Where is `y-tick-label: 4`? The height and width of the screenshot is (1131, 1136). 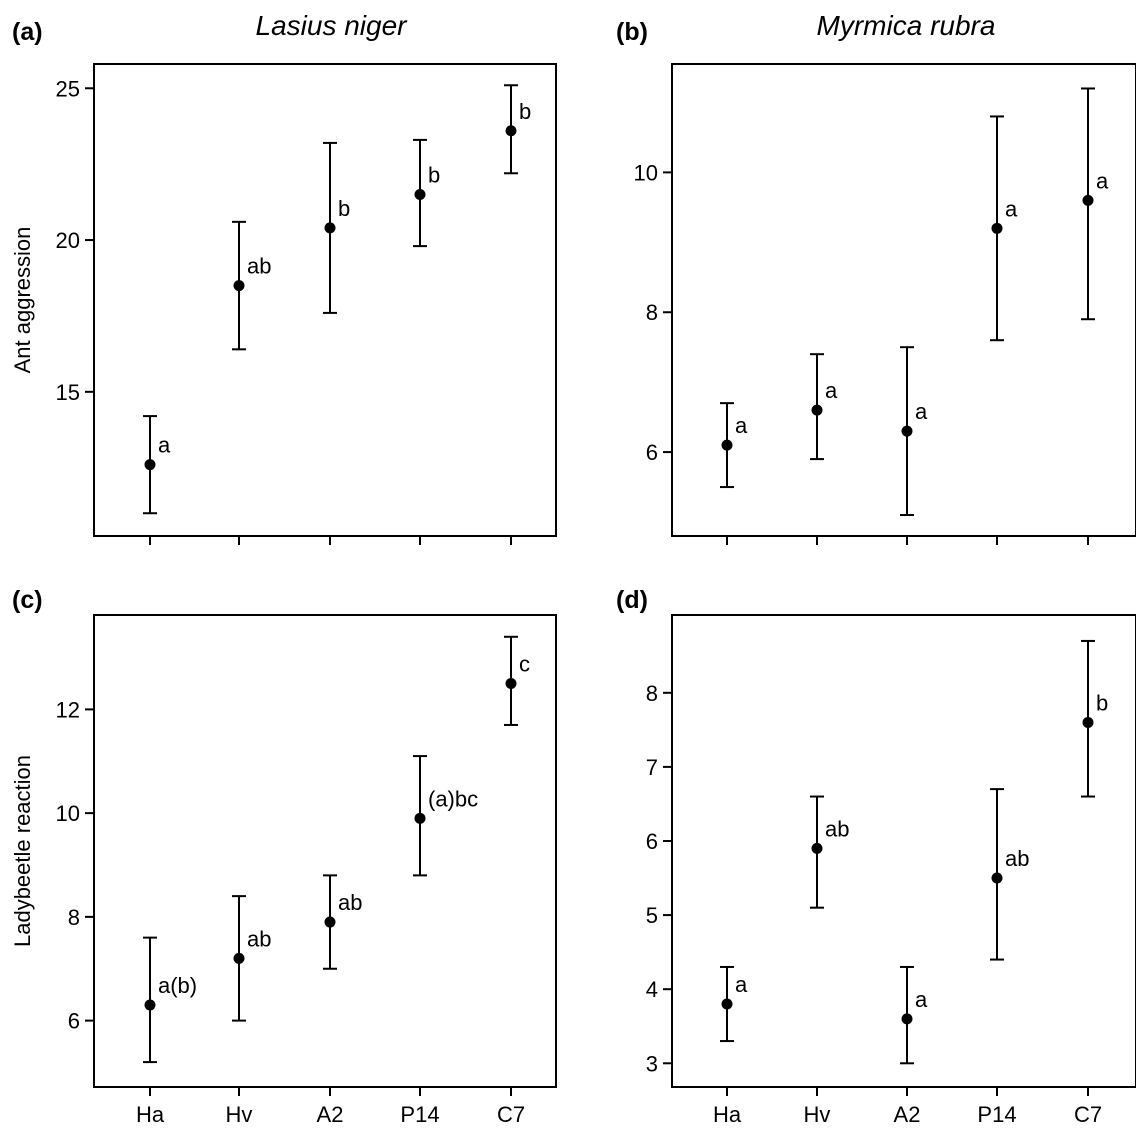 y-tick-label: 4 is located at coordinates (652, 989).